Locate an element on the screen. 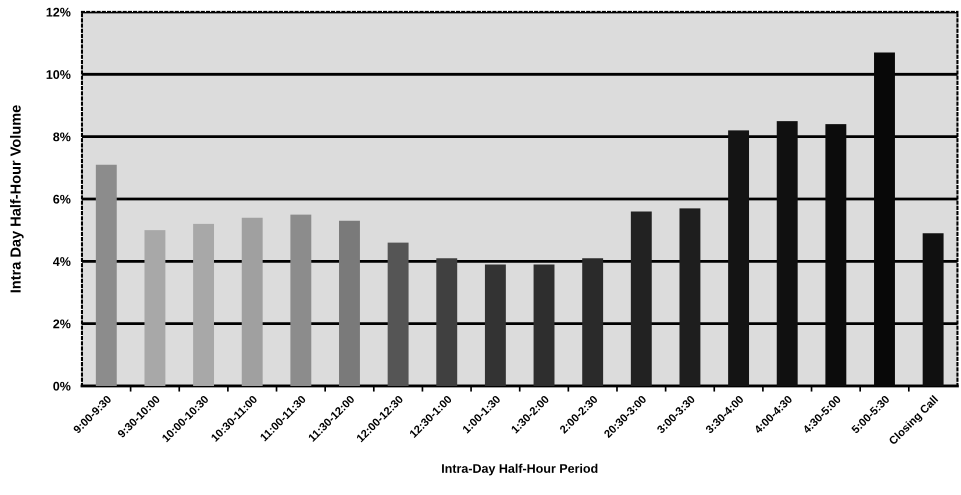  y-axis-title: Intra Day Half-Hour Volume is located at coordinates (17, 198).